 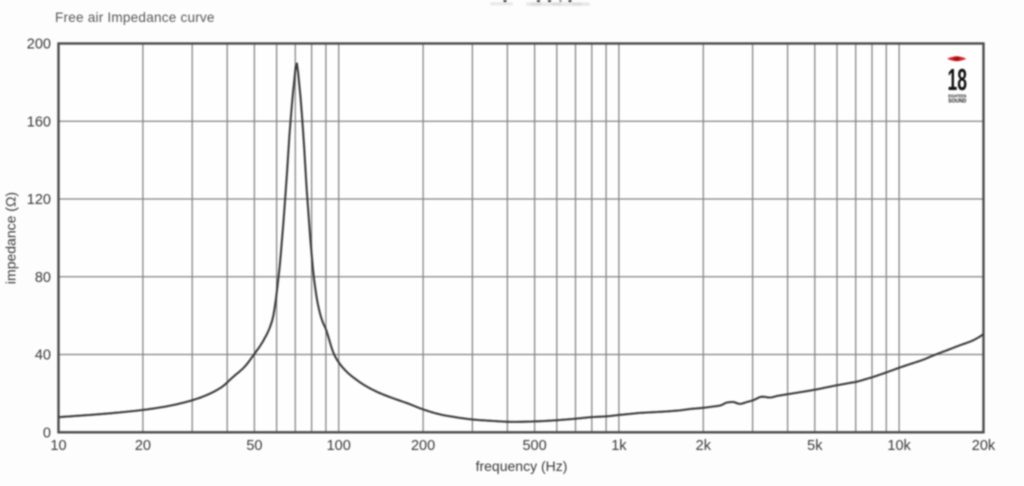 What do you see at coordinates (899, 446) in the screenshot?
I see `svg-text: 10k` at bounding box center [899, 446].